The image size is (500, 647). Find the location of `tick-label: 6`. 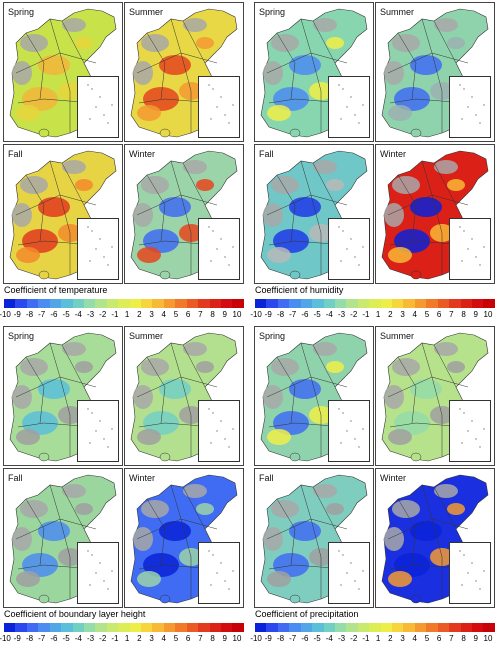

tick-label: 6 is located at coordinates (188, 638).